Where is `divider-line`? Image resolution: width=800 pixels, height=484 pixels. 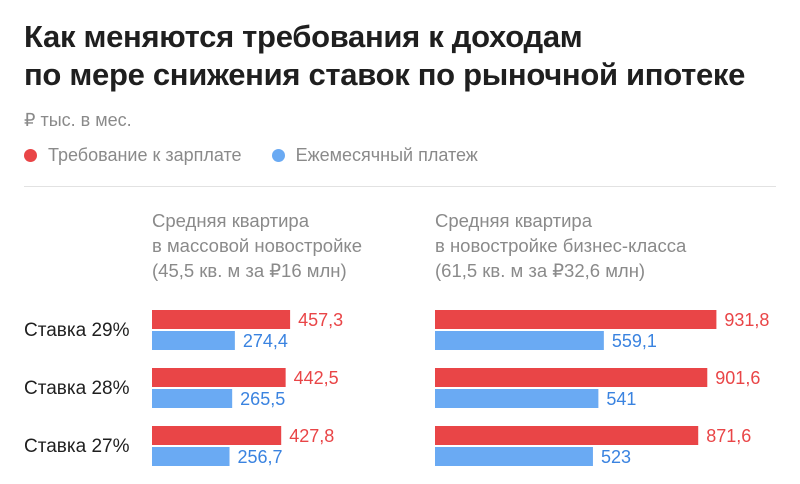
divider-line is located at coordinates (400, 186).